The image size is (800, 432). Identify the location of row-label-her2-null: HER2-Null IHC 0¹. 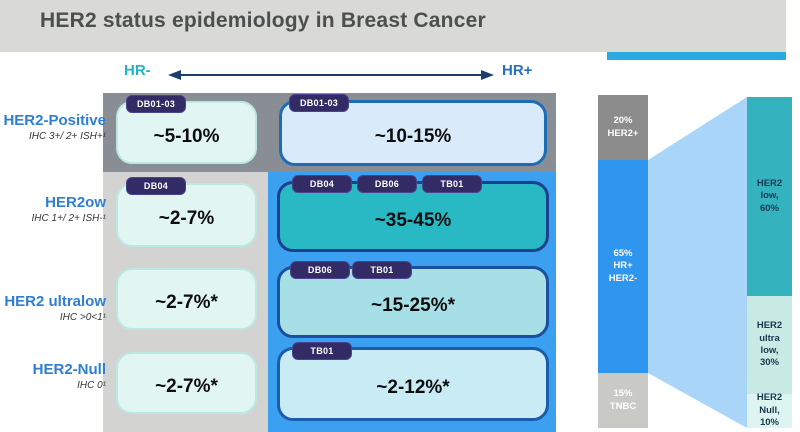
(53, 376).